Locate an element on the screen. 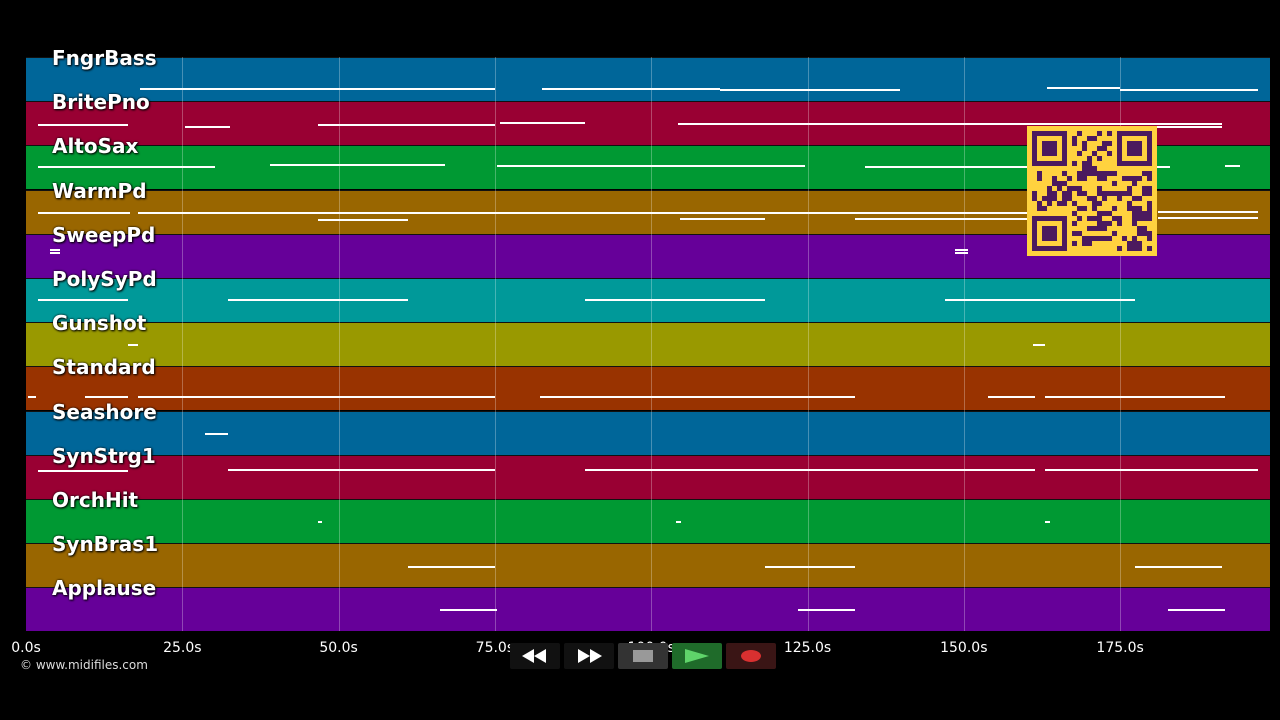 The image size is (1280, 720). stop-icon is located at coordinates (643, 656).